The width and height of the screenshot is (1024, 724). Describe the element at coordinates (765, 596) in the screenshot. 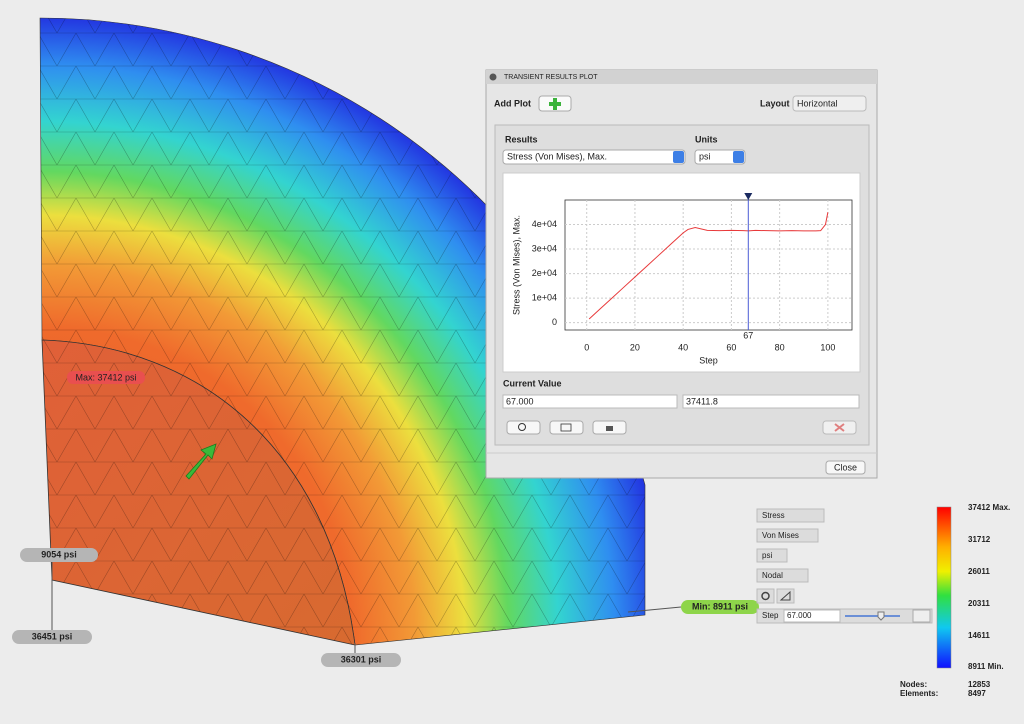

I see `settings-button` at that location.